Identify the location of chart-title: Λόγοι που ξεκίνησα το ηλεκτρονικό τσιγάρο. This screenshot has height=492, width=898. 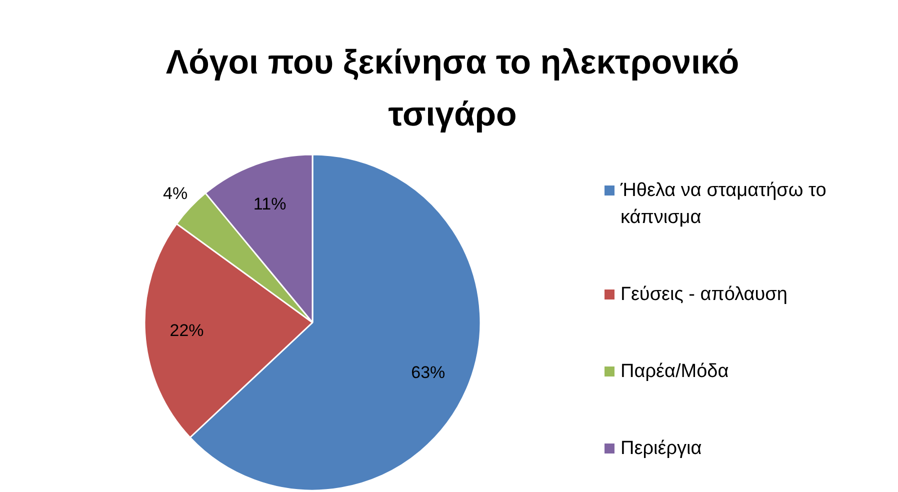
(453, 89).